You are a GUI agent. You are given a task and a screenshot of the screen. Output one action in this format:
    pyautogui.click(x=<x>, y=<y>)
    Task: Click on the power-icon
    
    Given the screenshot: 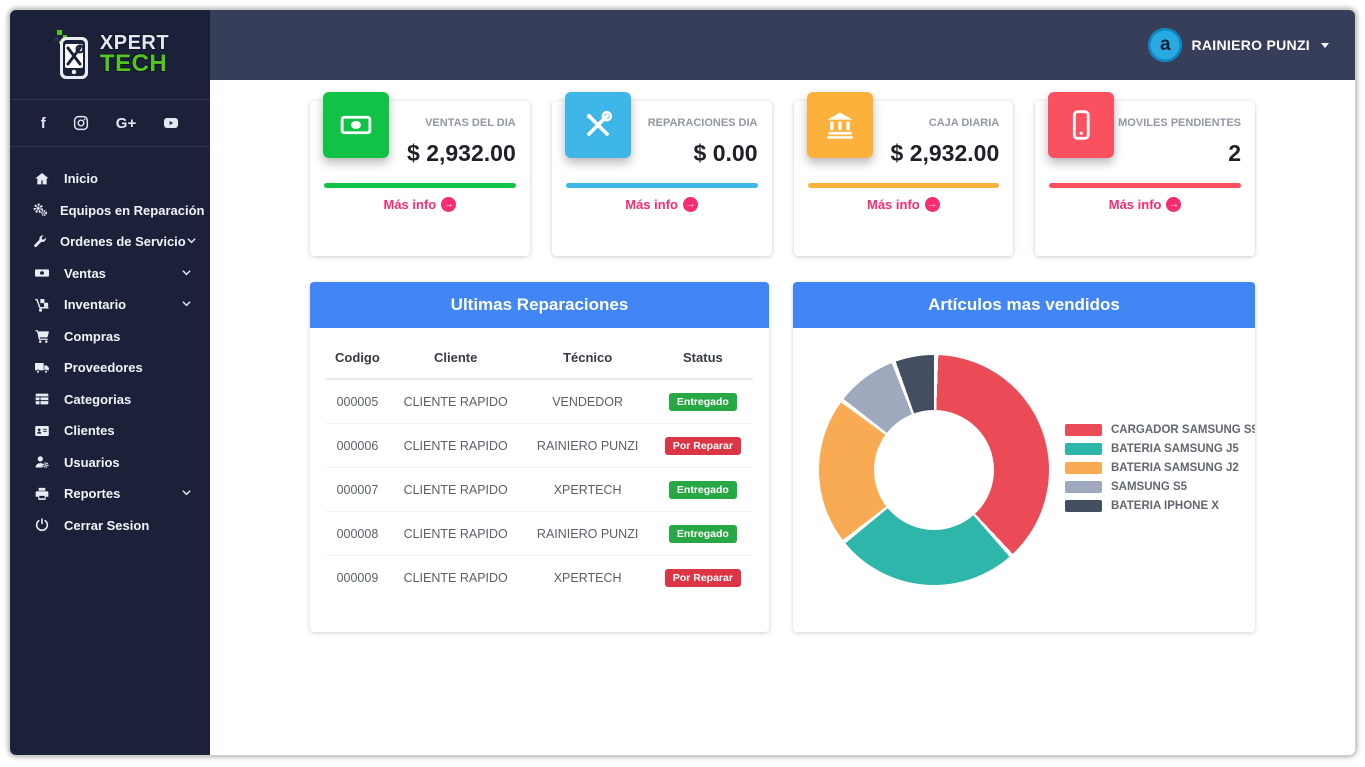 What is the action you would take?
    pyautogui.click(x=42, y=525)
    